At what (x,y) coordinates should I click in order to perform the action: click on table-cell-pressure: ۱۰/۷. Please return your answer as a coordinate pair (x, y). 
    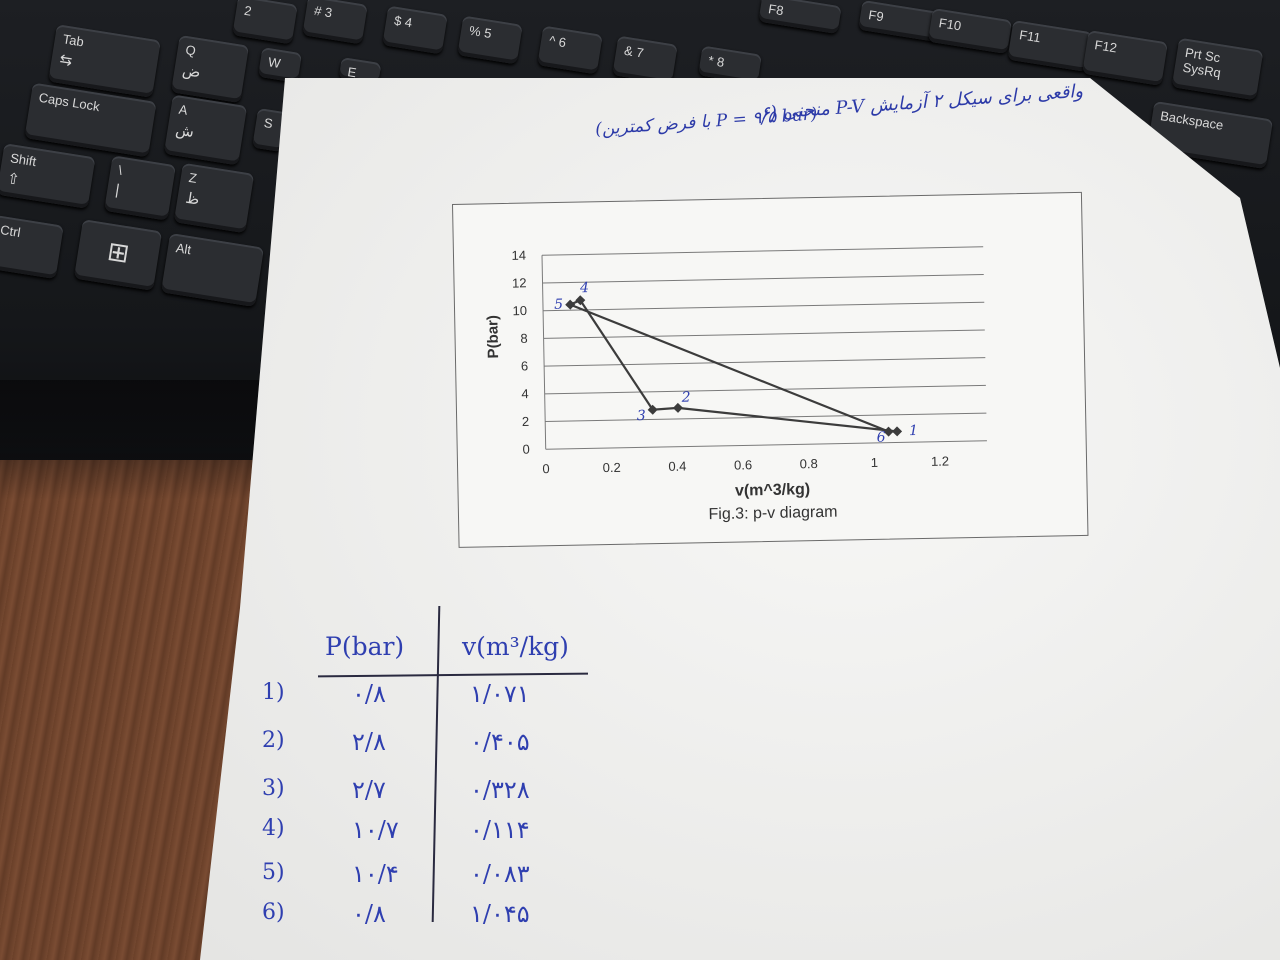
    Looking at the image, I should click on (375, 830).